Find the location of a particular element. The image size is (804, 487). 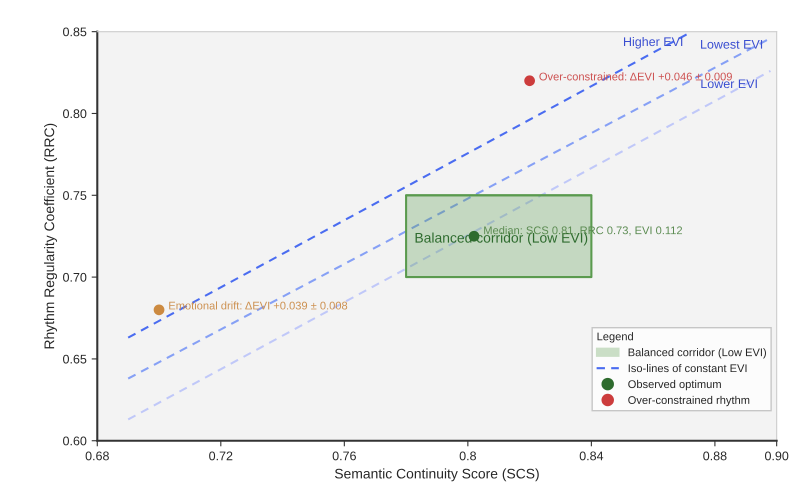

annotation: Lowest EVI is located at coordinates (731, 44).